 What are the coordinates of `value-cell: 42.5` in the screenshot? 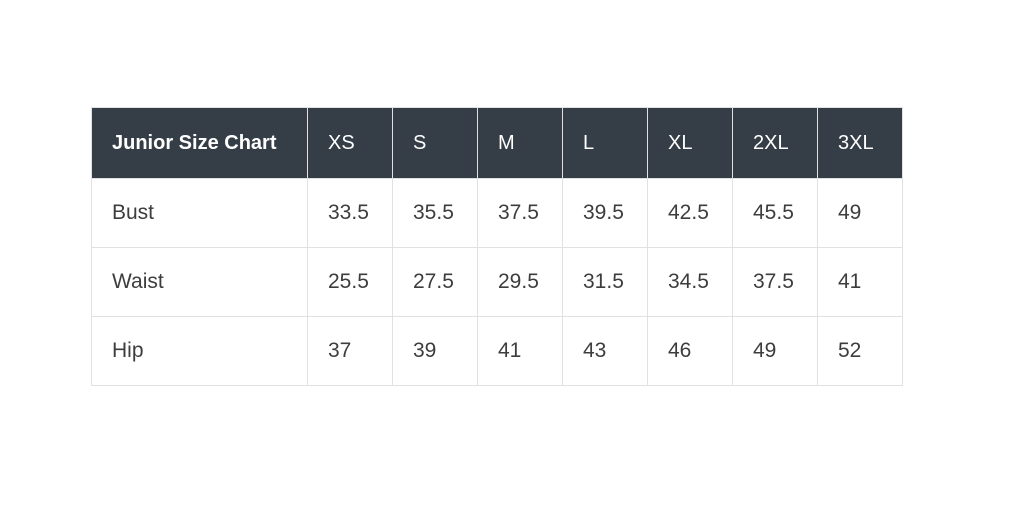 It's located at (690, 213).